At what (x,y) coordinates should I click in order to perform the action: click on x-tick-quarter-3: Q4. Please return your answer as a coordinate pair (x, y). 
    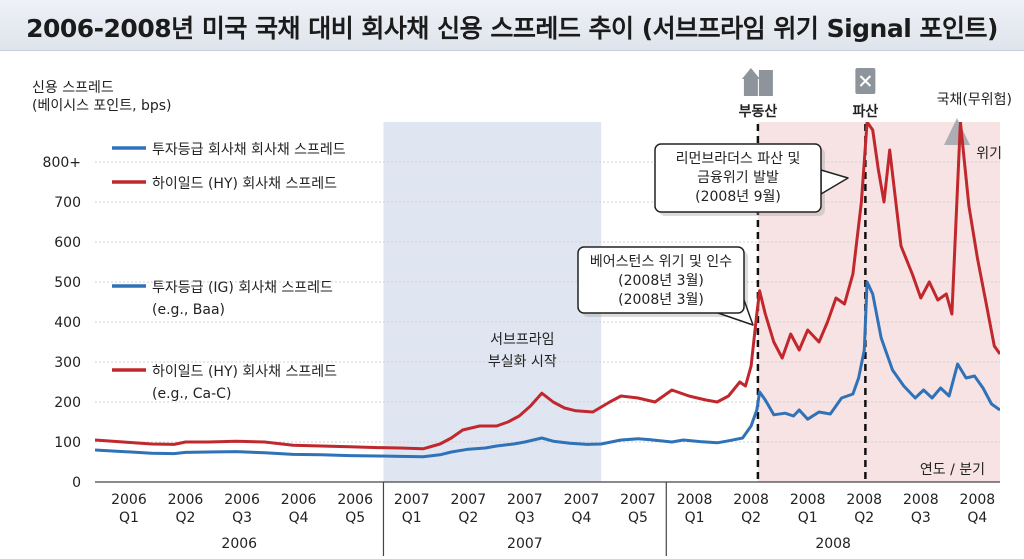
    Looking at the image, I should click on (299, 518).